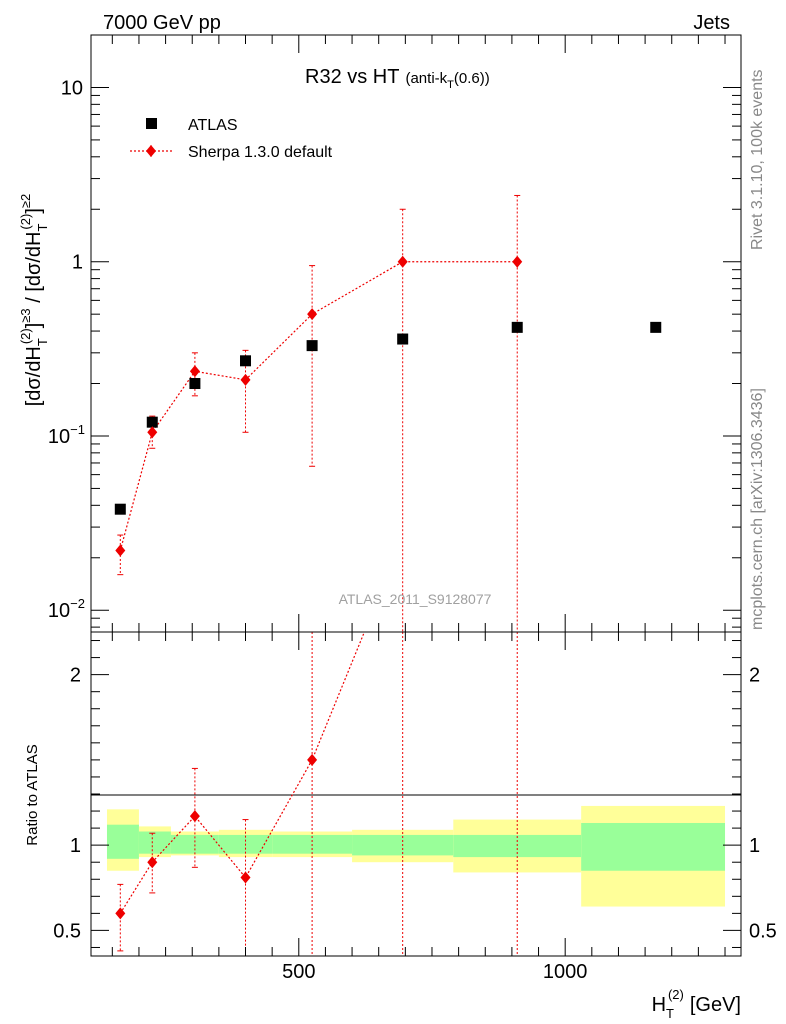 The width and height of the screenshot is (786, 1024). Describe the element at coordinates (298, 972) in the screenshot. I see `x-tick-label: 500` at that location.